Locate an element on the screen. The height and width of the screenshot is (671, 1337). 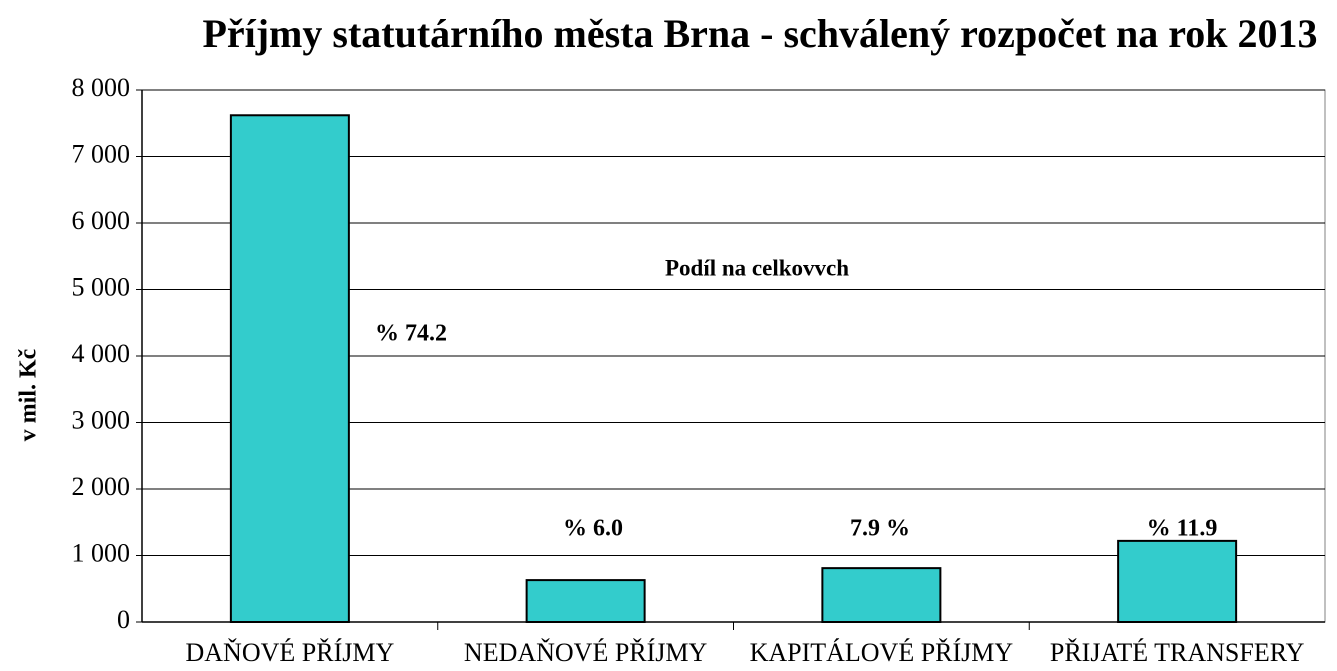
y-tick-label: 0 is located at coordinates (123, 619).